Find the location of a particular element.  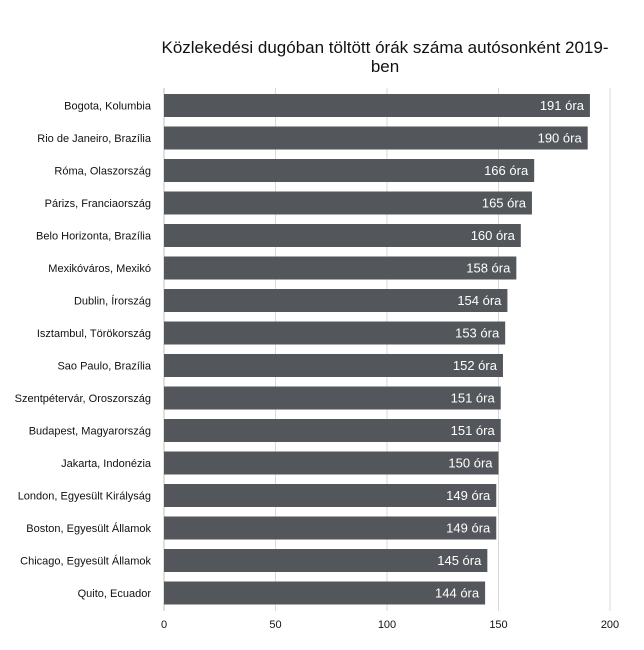

bar-value-label: 150 óra is located at coordinates (470, 463).